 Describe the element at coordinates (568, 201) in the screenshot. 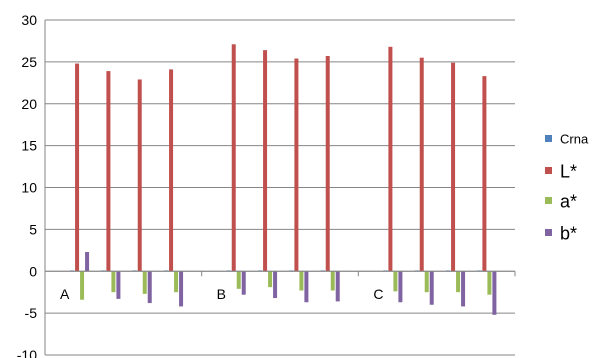

I see `legend-label: a*` at that location.